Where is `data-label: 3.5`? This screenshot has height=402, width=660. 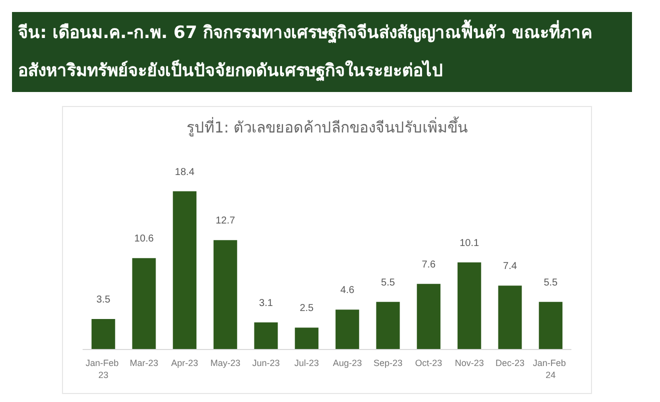 data-label: 3.5 is located at coordinates (103, 300).